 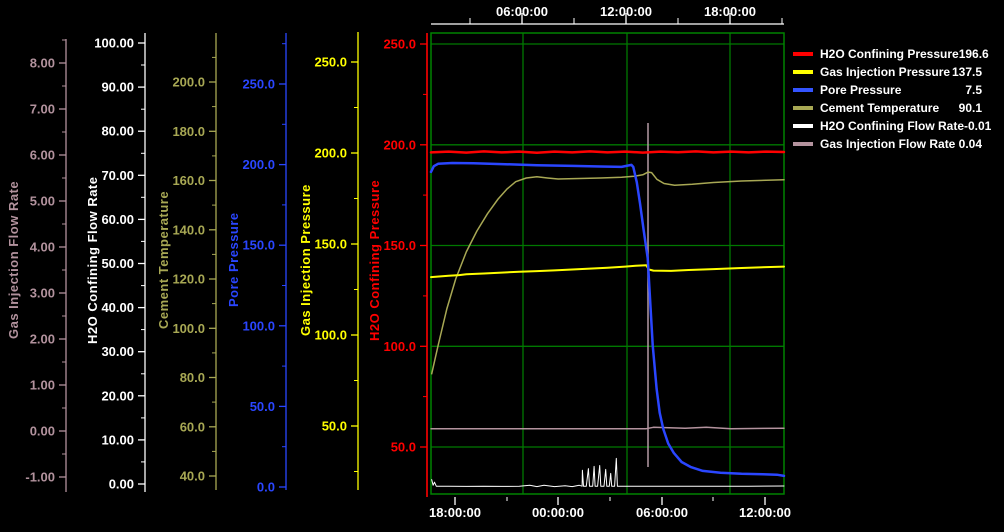 What do you see at coordinates (973, 90) in the screenshot?
I see `legend-value: 7.5` at bounding box center [973, 90].